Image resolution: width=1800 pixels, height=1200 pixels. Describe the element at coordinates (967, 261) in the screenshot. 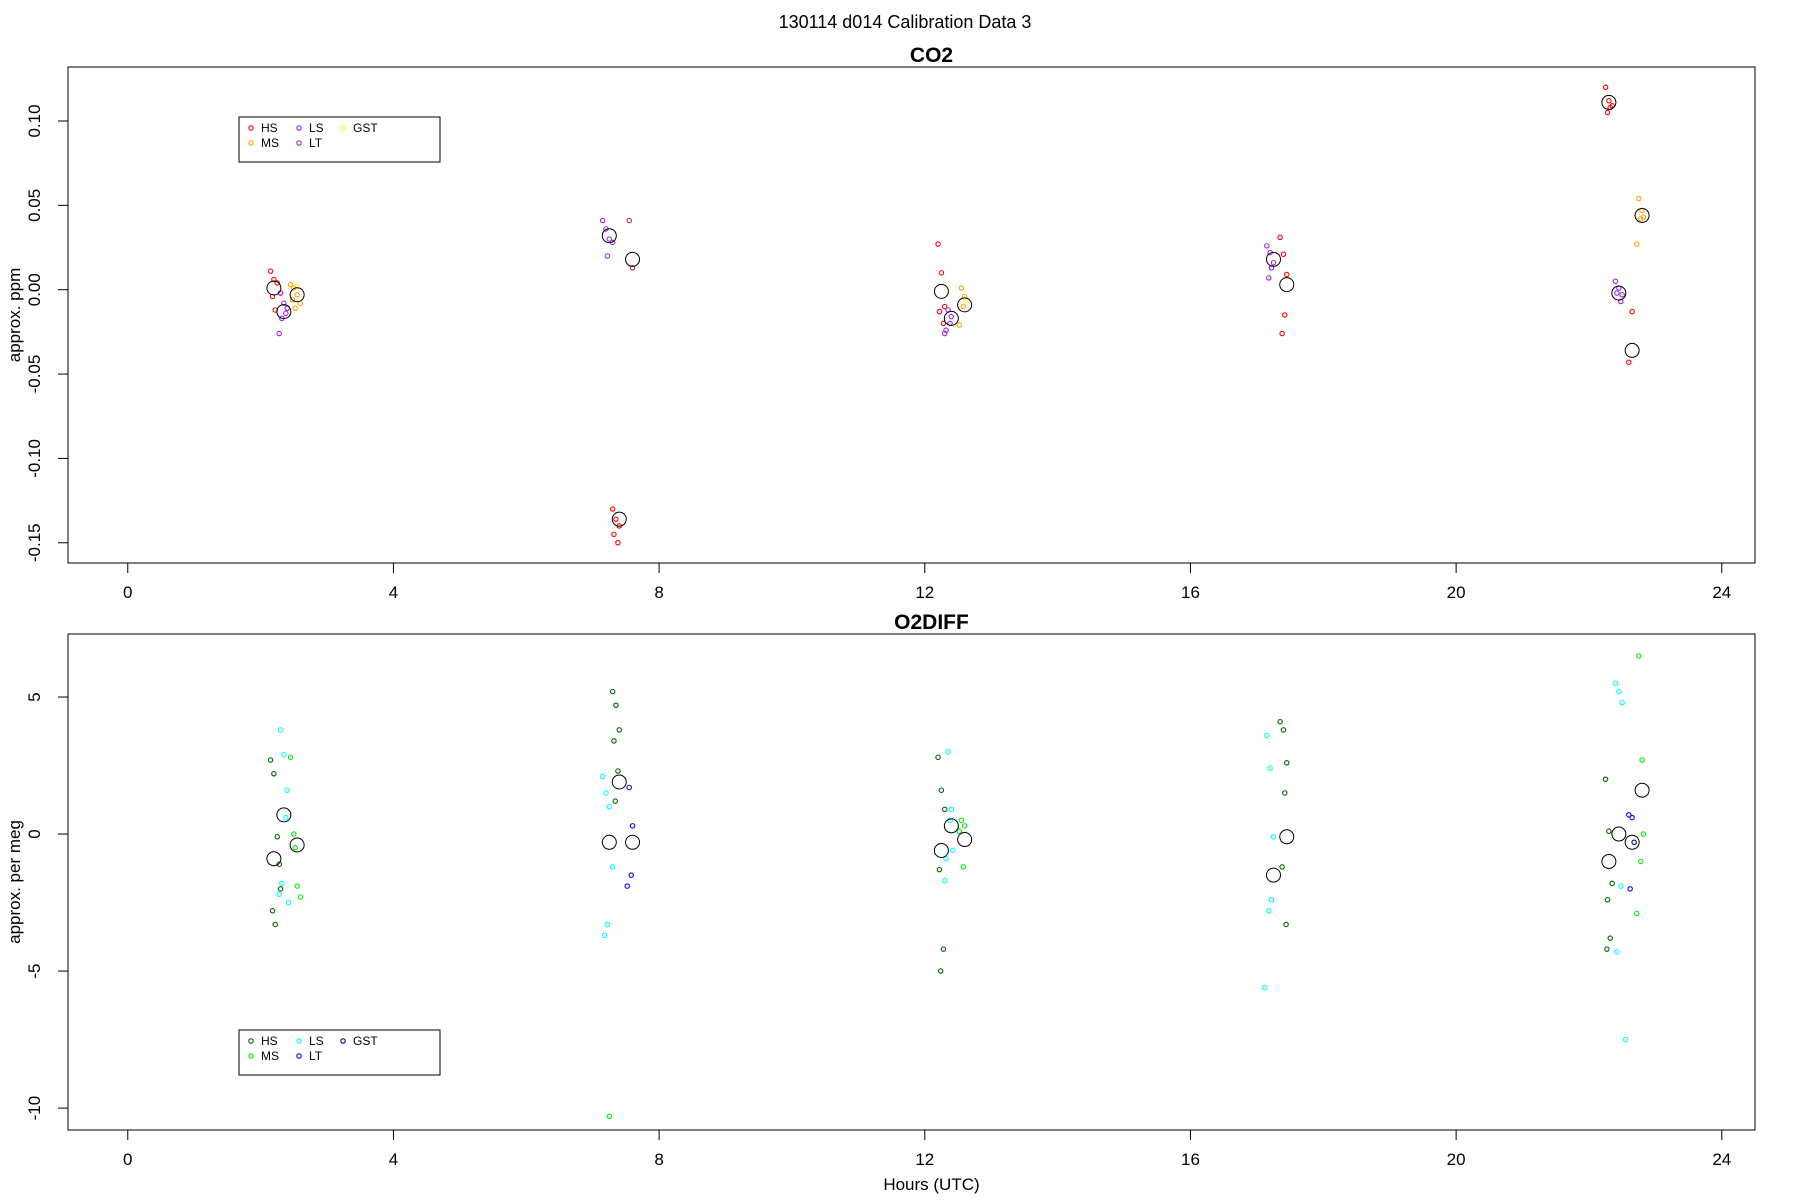

I see `series-ms` at that location.